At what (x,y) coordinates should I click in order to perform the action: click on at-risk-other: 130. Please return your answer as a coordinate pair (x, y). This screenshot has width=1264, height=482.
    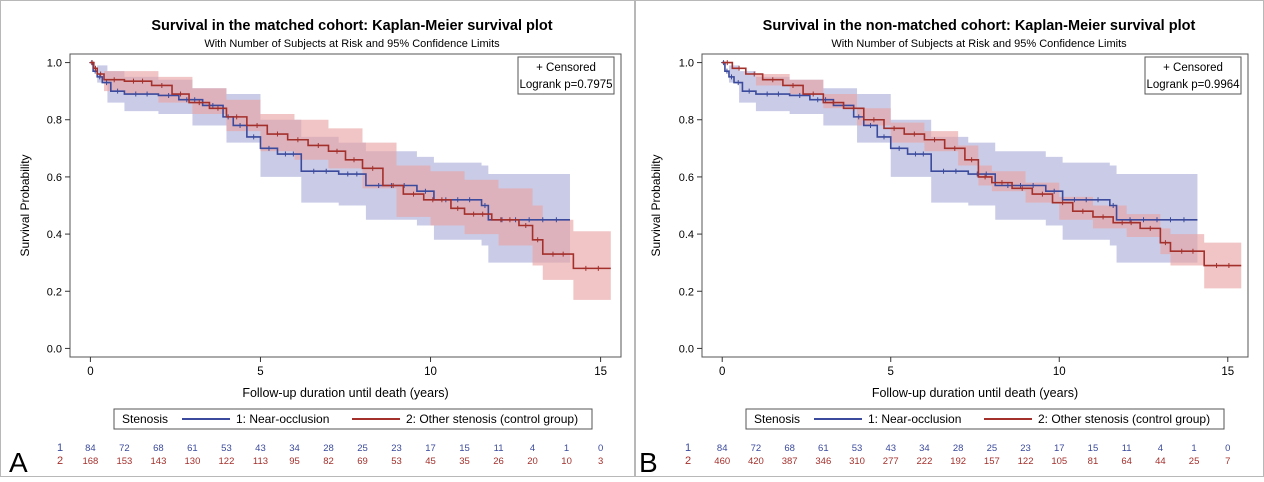
    Looking at the image, I should click on (193, 461).